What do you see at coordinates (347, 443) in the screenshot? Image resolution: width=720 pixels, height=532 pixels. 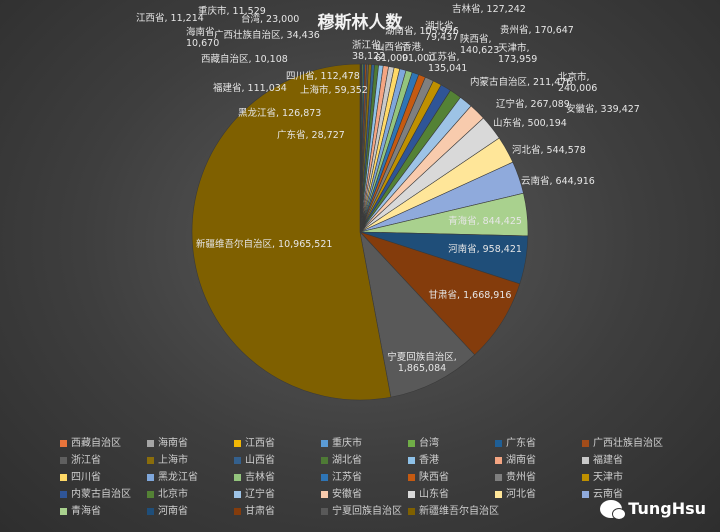 I see `legend-label: 重庆市` at bounding box center [347, 443].